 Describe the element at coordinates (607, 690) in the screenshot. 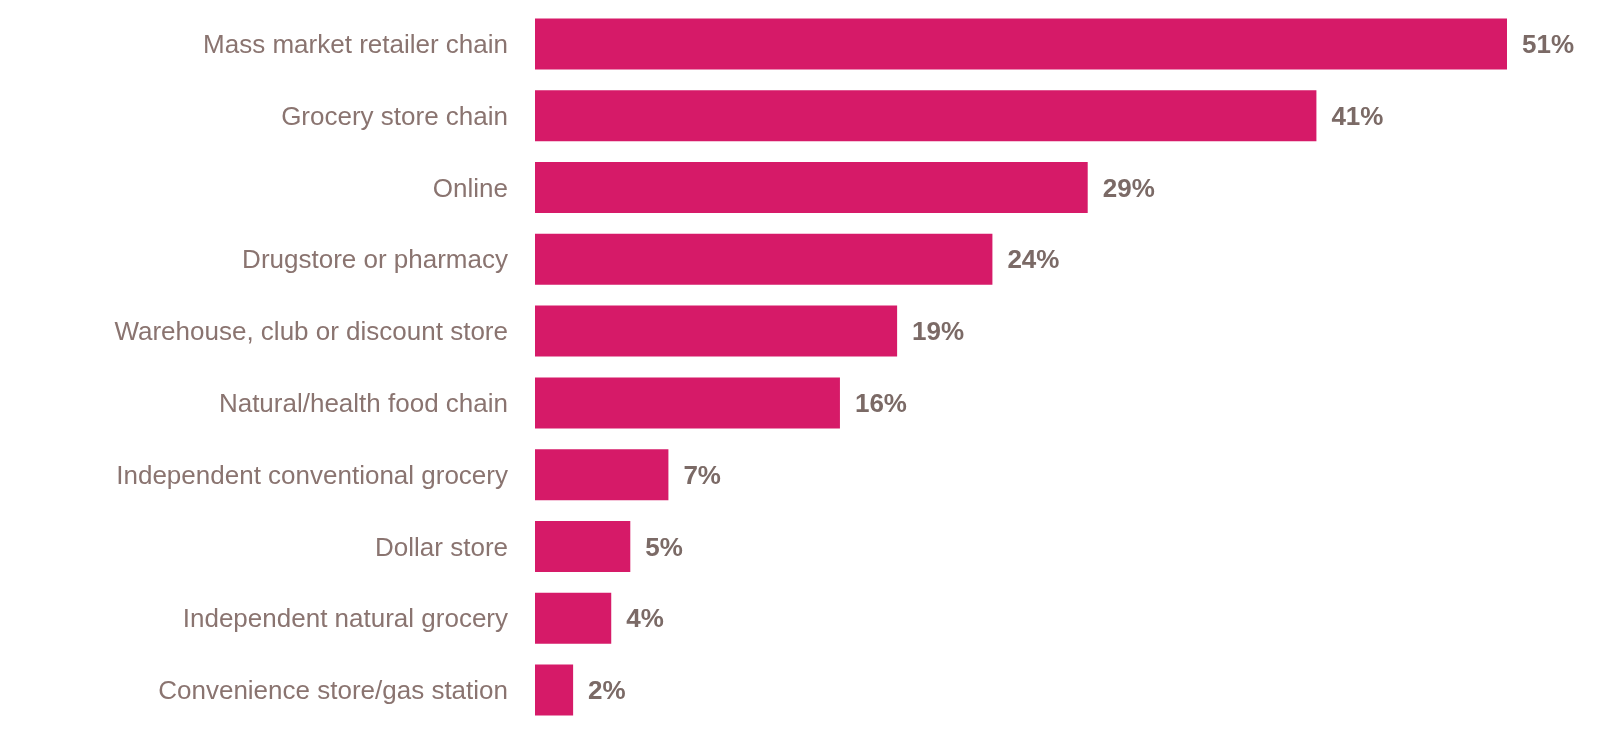

I see `data-label: 2%` at that location.